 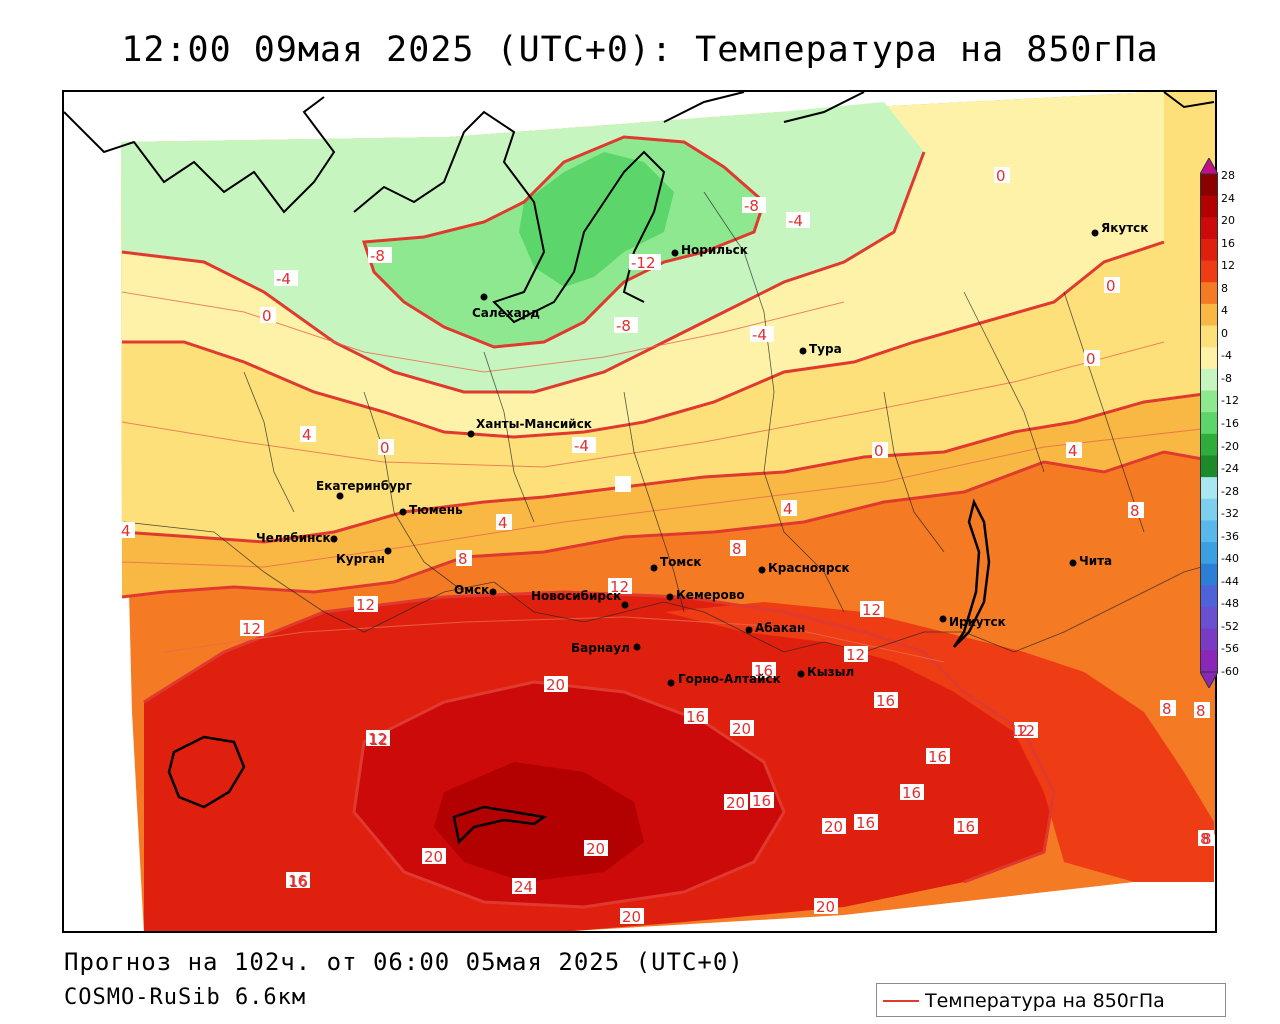 What do you see at coordinates (431, 510) in the screenshot?
I see `city-tyumen: Тюмень` at bounding box center [431, 510].